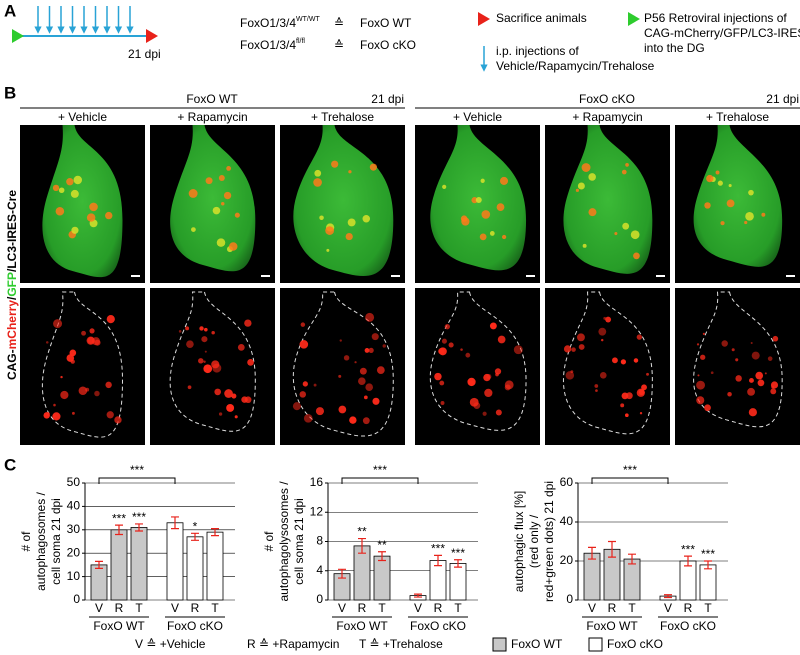 The height and width of the screenshot is (655, 800). Describe the element at coordinates (300, 41) in the screenshot. I see `text-part: fl/fl` at that location.